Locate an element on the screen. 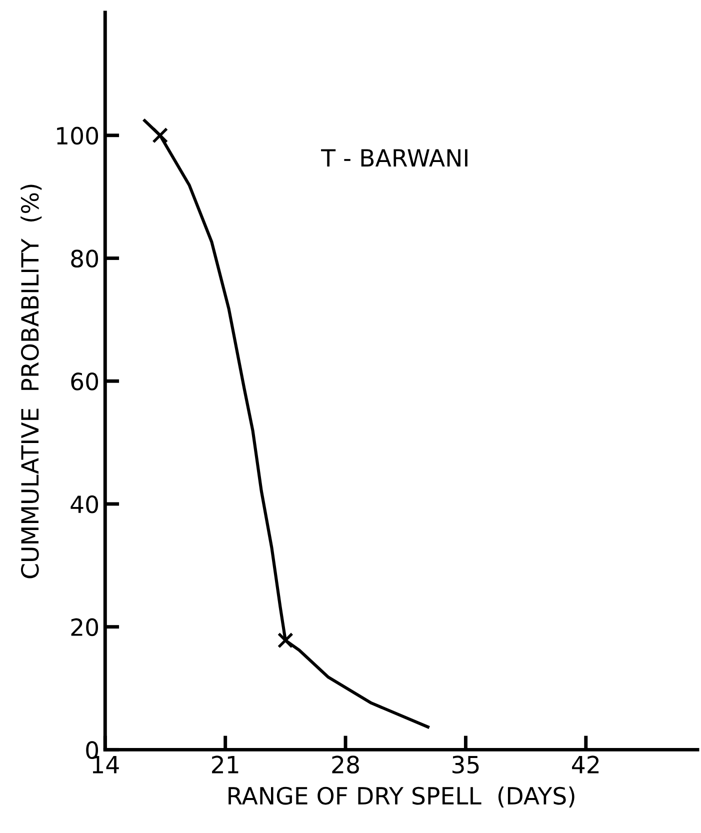 Image resolution: width=701 pixels, height=833 pixels. x-tick-label: 28 is located at coordinates (345, 765).